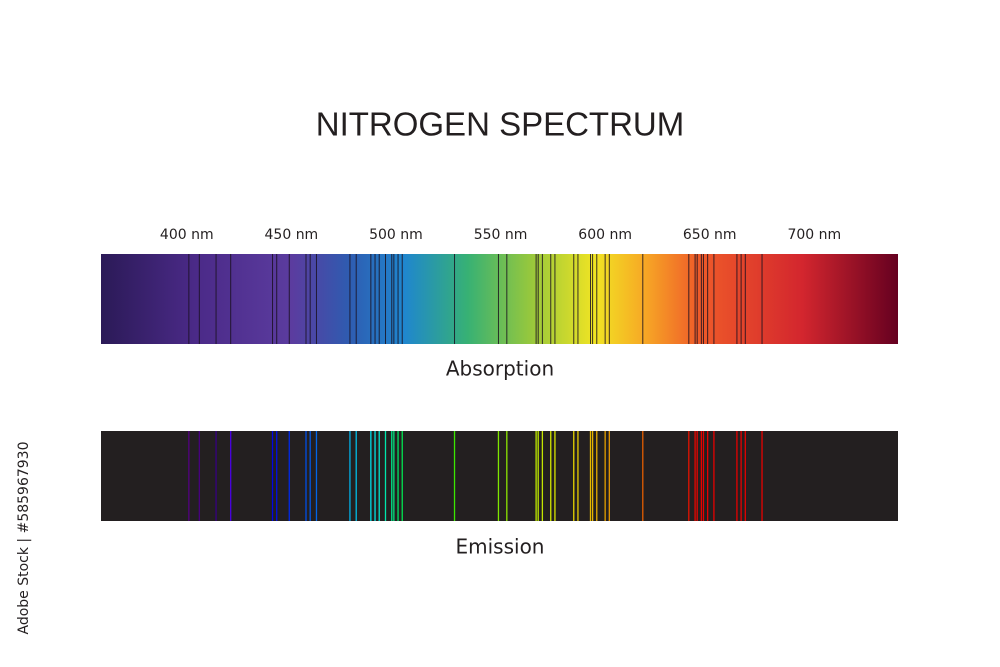 The width and height of the screenshot is (1000, 667). I want to click on emission-label: Emission, so click(500, 547).